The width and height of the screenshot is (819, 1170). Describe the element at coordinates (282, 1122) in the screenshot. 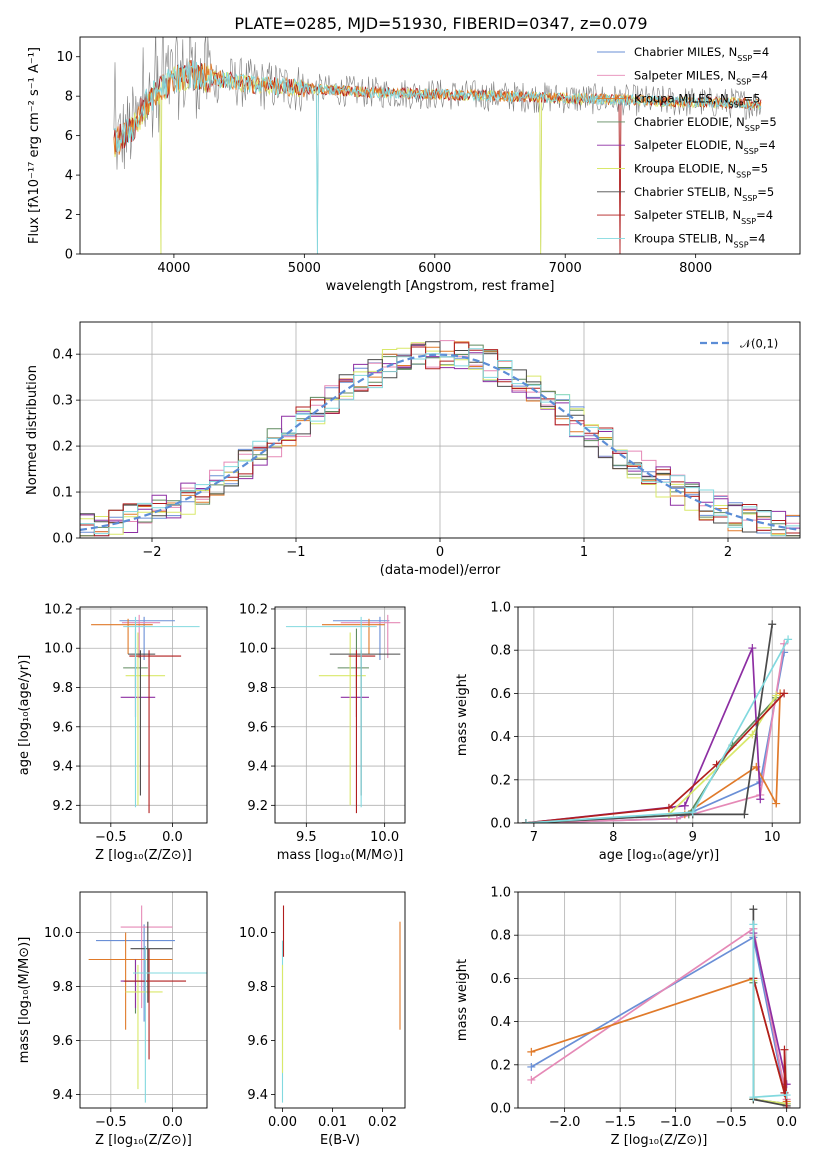

I see `x-tick-label: 0.00` at that location.